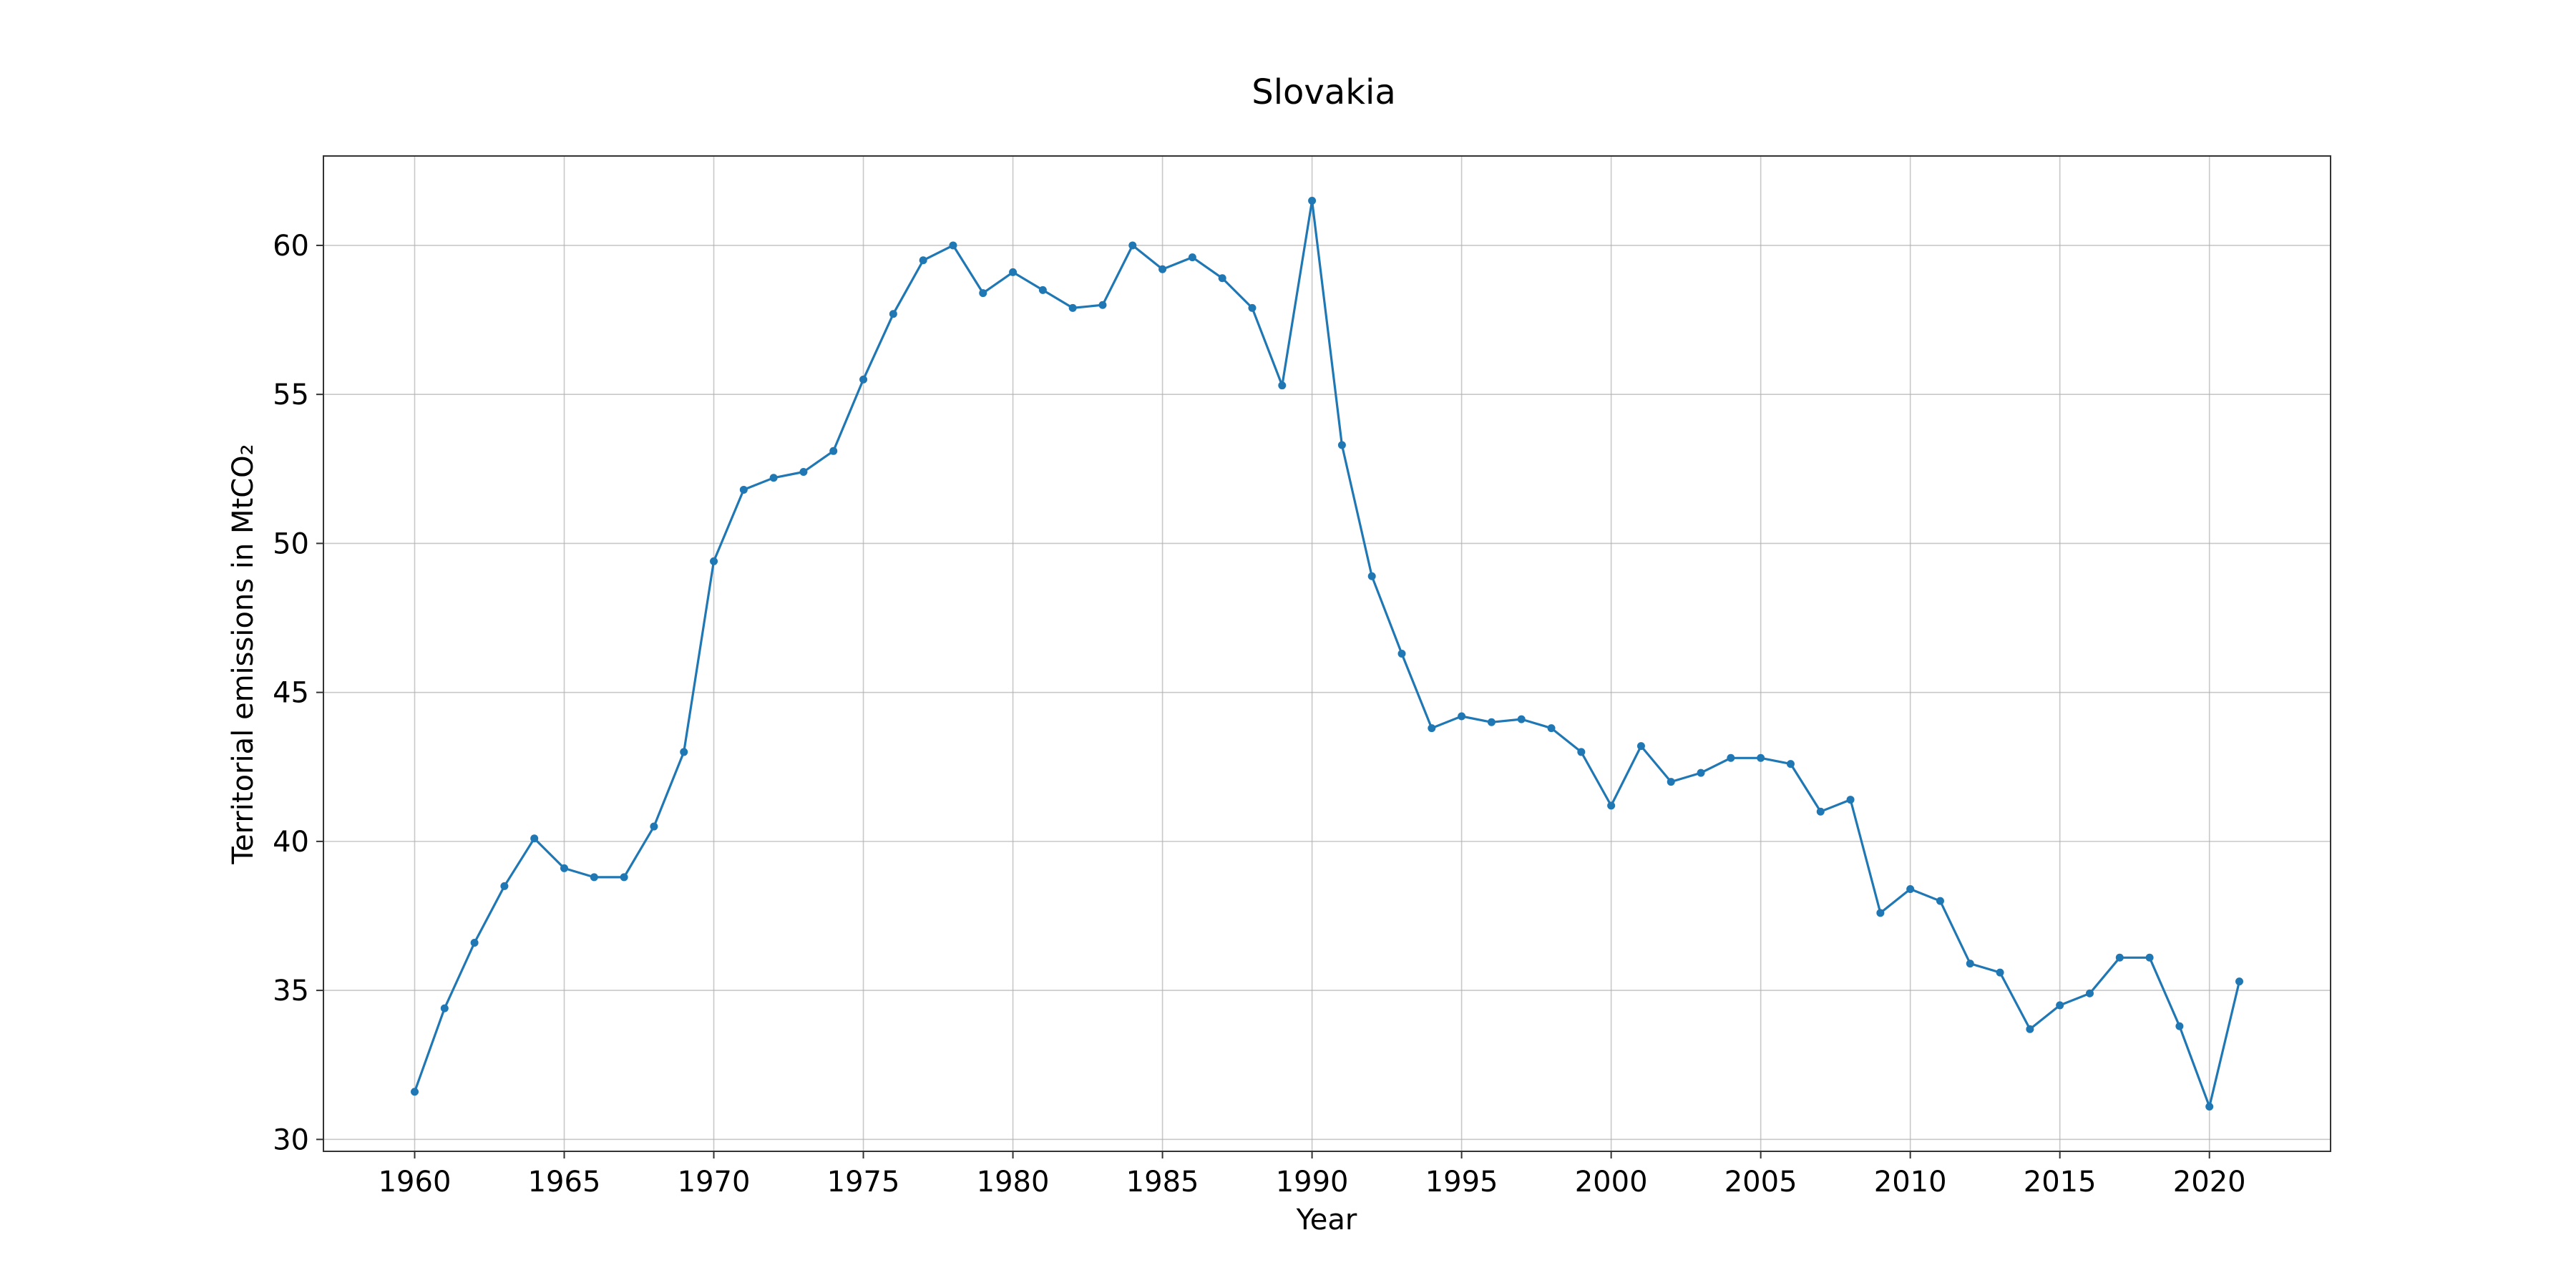 This screenshot has height=1288, width=2576. Describe the element at coordinates (564, 1182) in the screenshot. I see `x-tick-label: 1965` at that location.